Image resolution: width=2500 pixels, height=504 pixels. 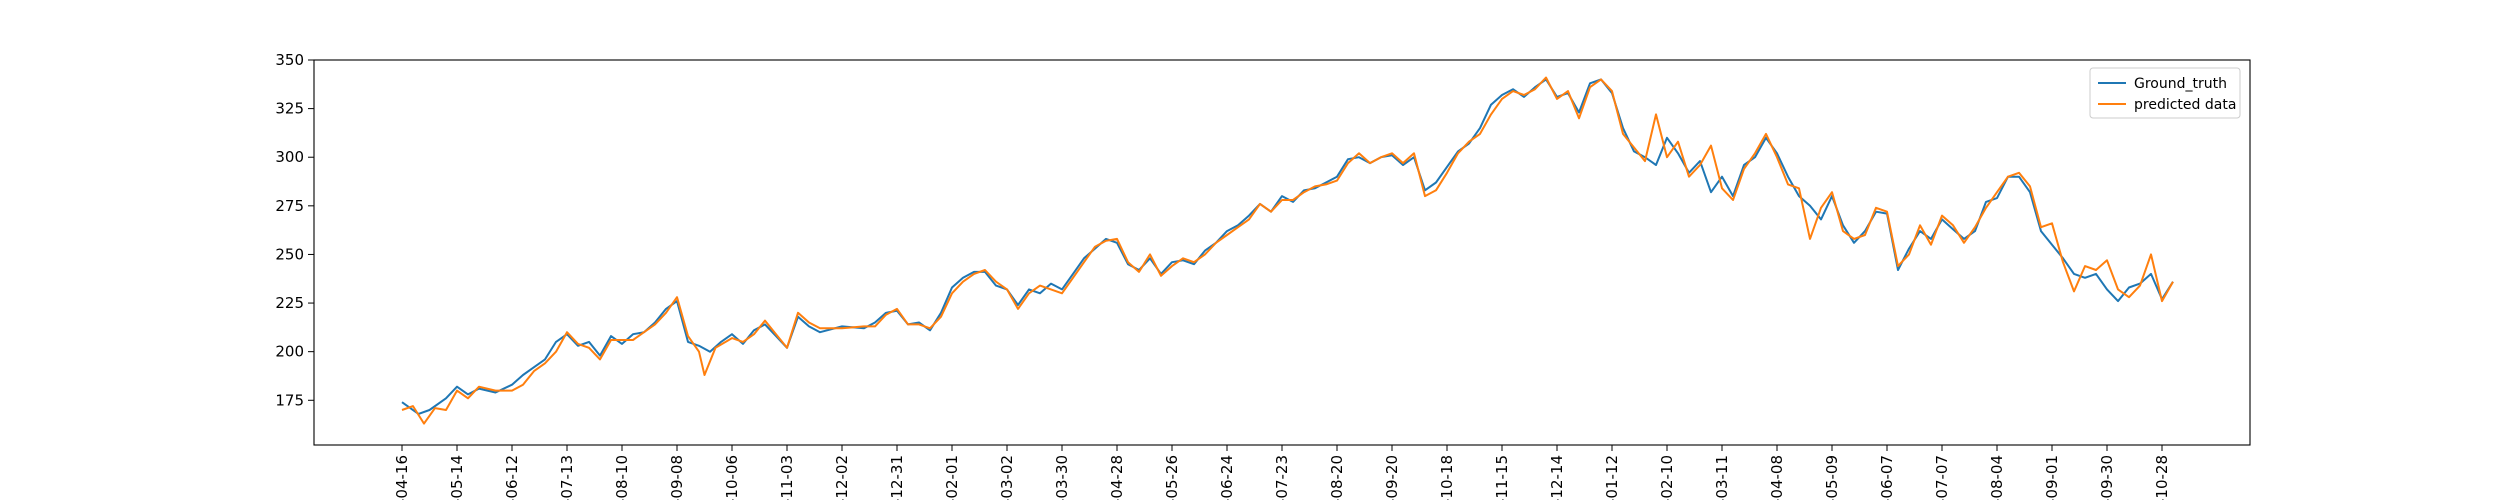 I want to click on x-tick-label: -02-10, so click(x=1667, y=477).